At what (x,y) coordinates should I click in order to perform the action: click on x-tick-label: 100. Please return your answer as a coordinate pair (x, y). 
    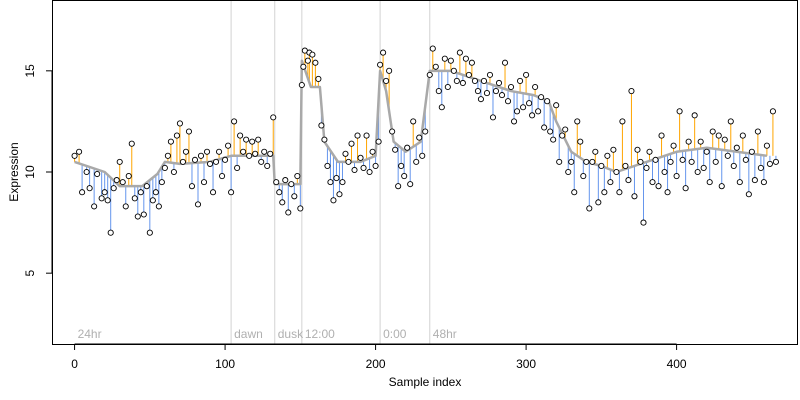
    Looking at the image, I should click on (225, 364).